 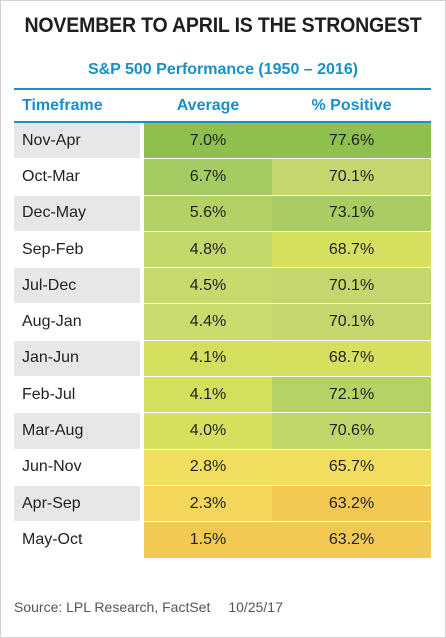 I want to click on percent-positive-cell: 73.1%, so click(x=351, y=213).